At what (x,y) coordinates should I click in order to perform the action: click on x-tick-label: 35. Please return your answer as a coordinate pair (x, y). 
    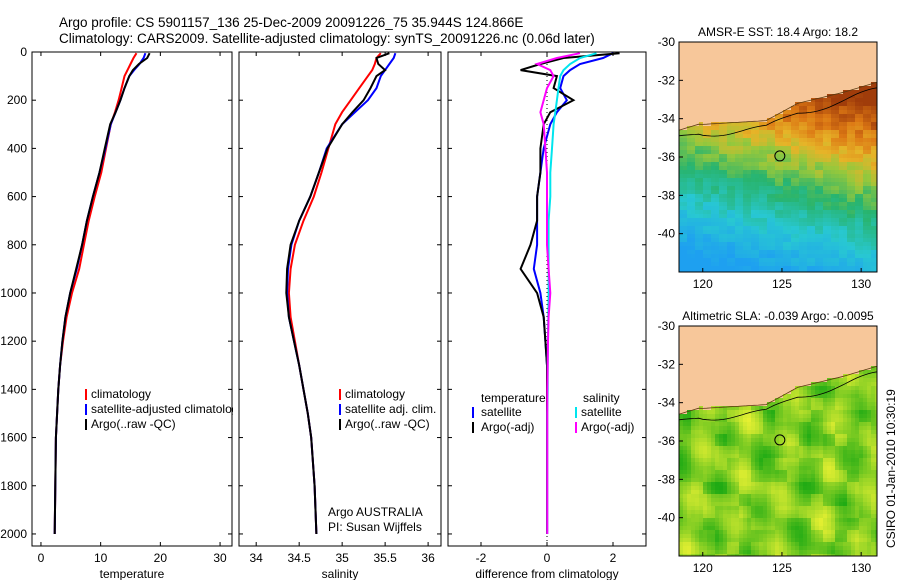
    Looking at the image, I should click on (342, 558).